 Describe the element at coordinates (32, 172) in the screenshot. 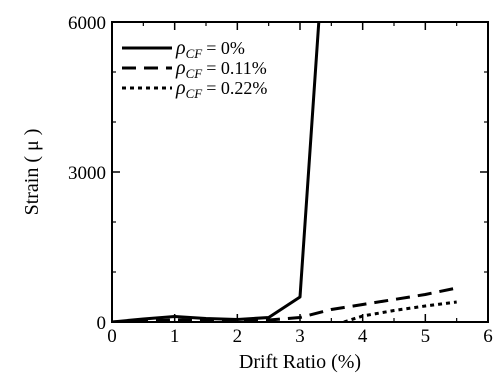

I see `y-axis-label: Strain ( μ )` at that location.